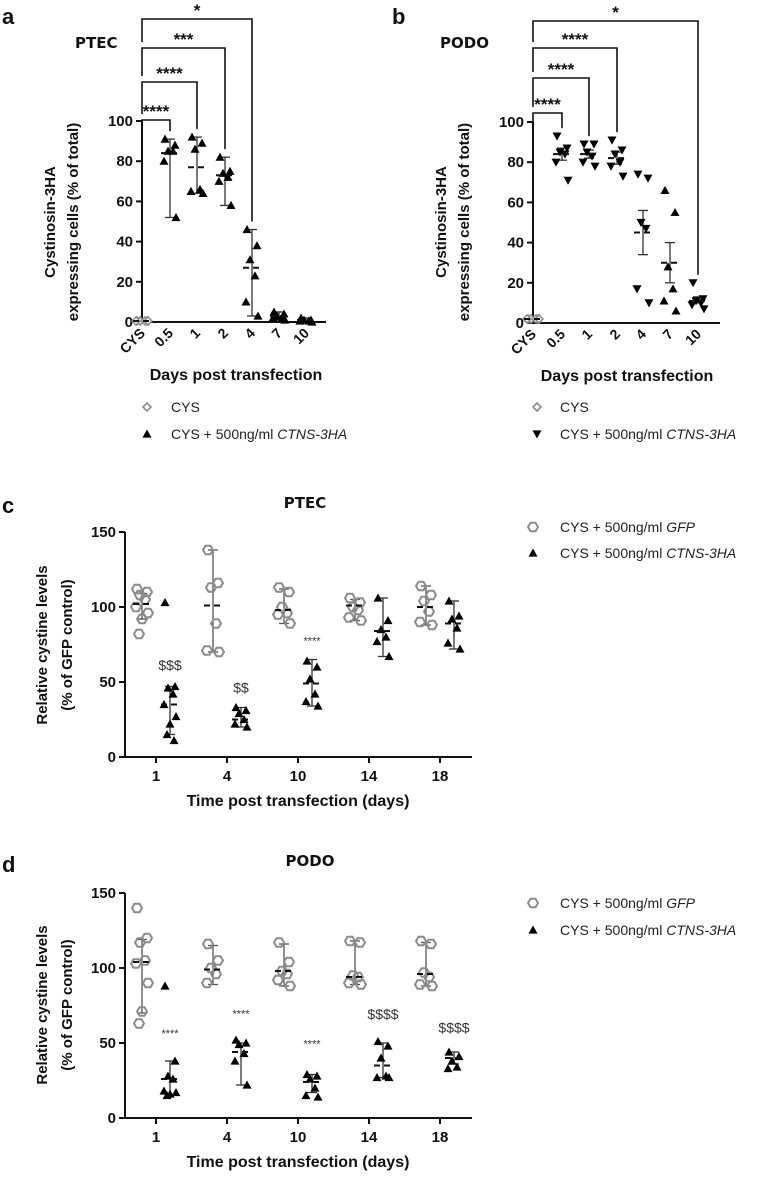 The height and width of the screenshot is (1180, 782). What do you see at coordinates (276, 333) in the screenshot?
I see `x-tick-label: 7` at bounding box center [276, 333].